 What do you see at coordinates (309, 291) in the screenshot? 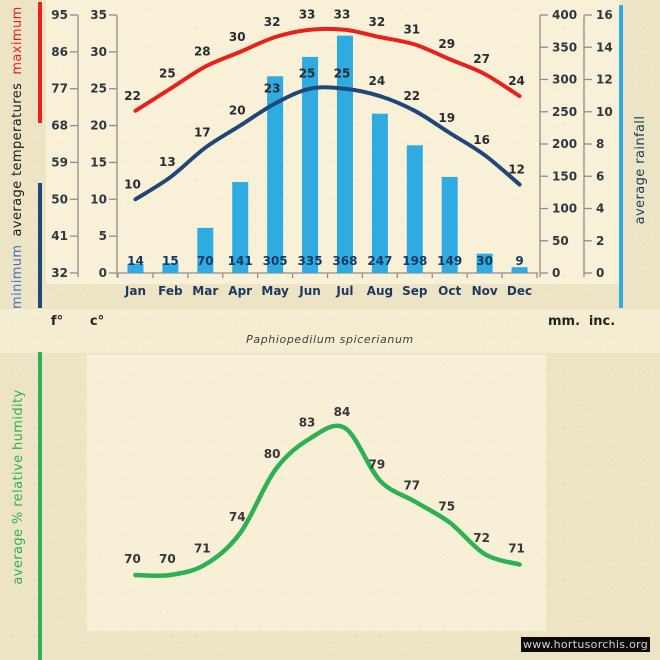
I see `svg-text: Jun` at bounding box center [309, 291].